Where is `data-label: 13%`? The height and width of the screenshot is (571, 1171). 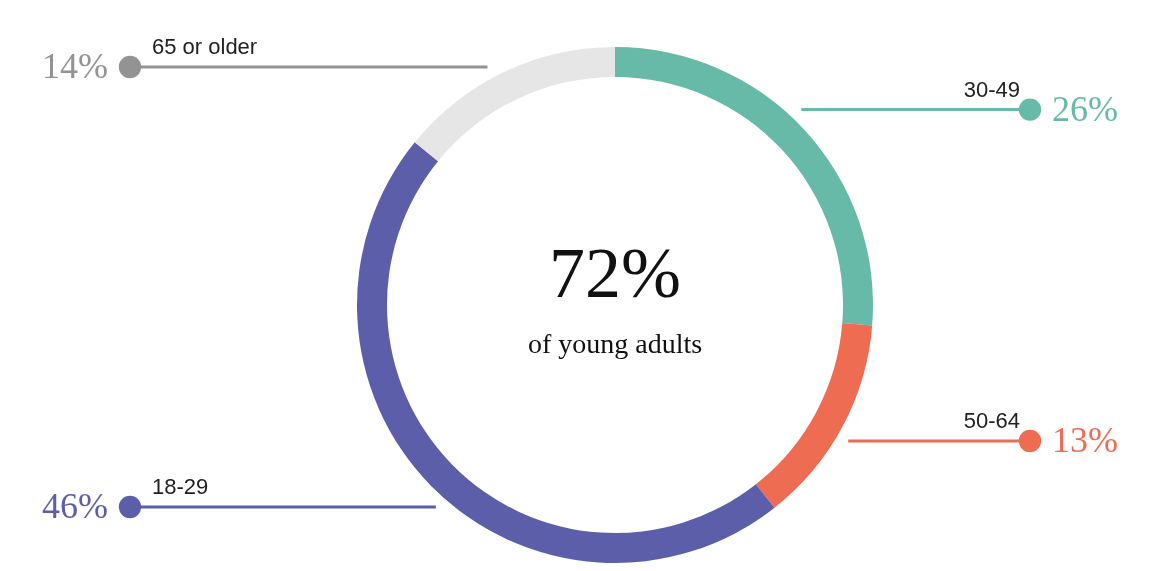 data-label: 13% is located at coordinates (1085, 440).